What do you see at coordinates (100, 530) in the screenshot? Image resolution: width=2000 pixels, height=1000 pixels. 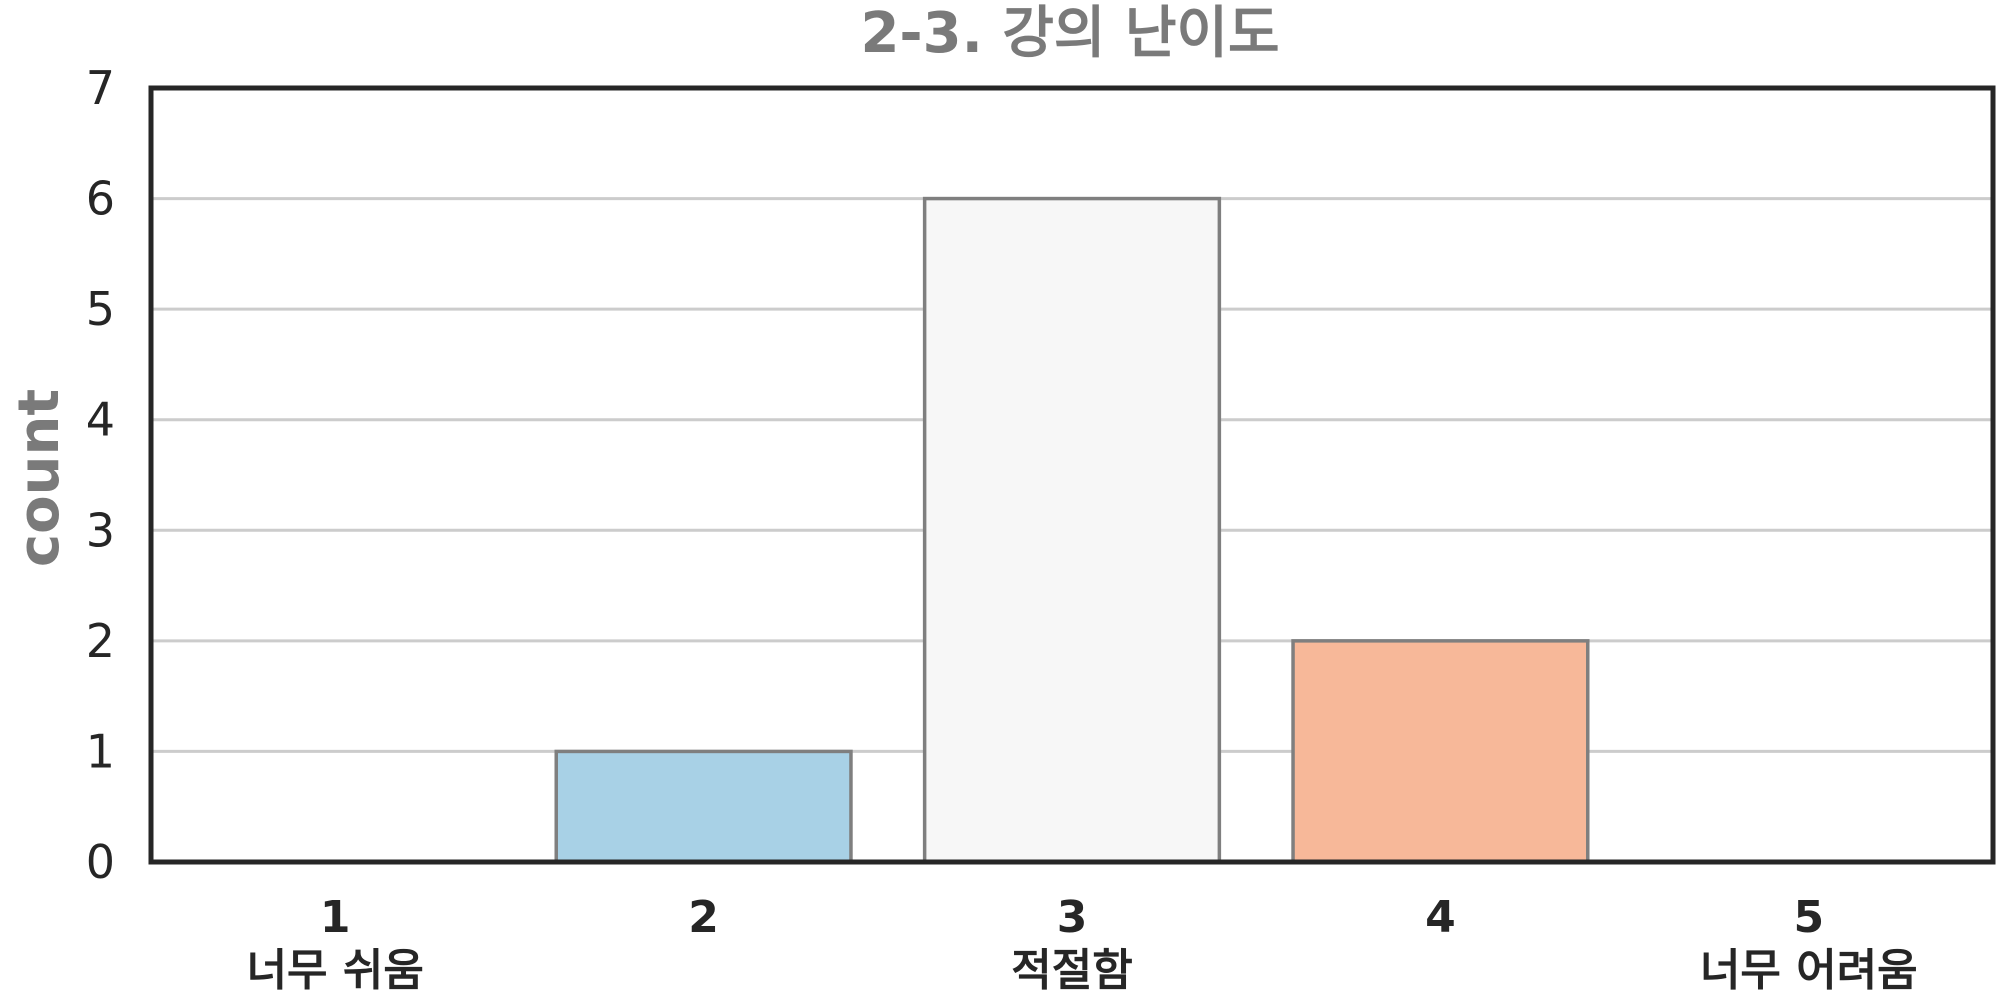 I see `y-tick-label: 3` at bounding box center [100, 530].